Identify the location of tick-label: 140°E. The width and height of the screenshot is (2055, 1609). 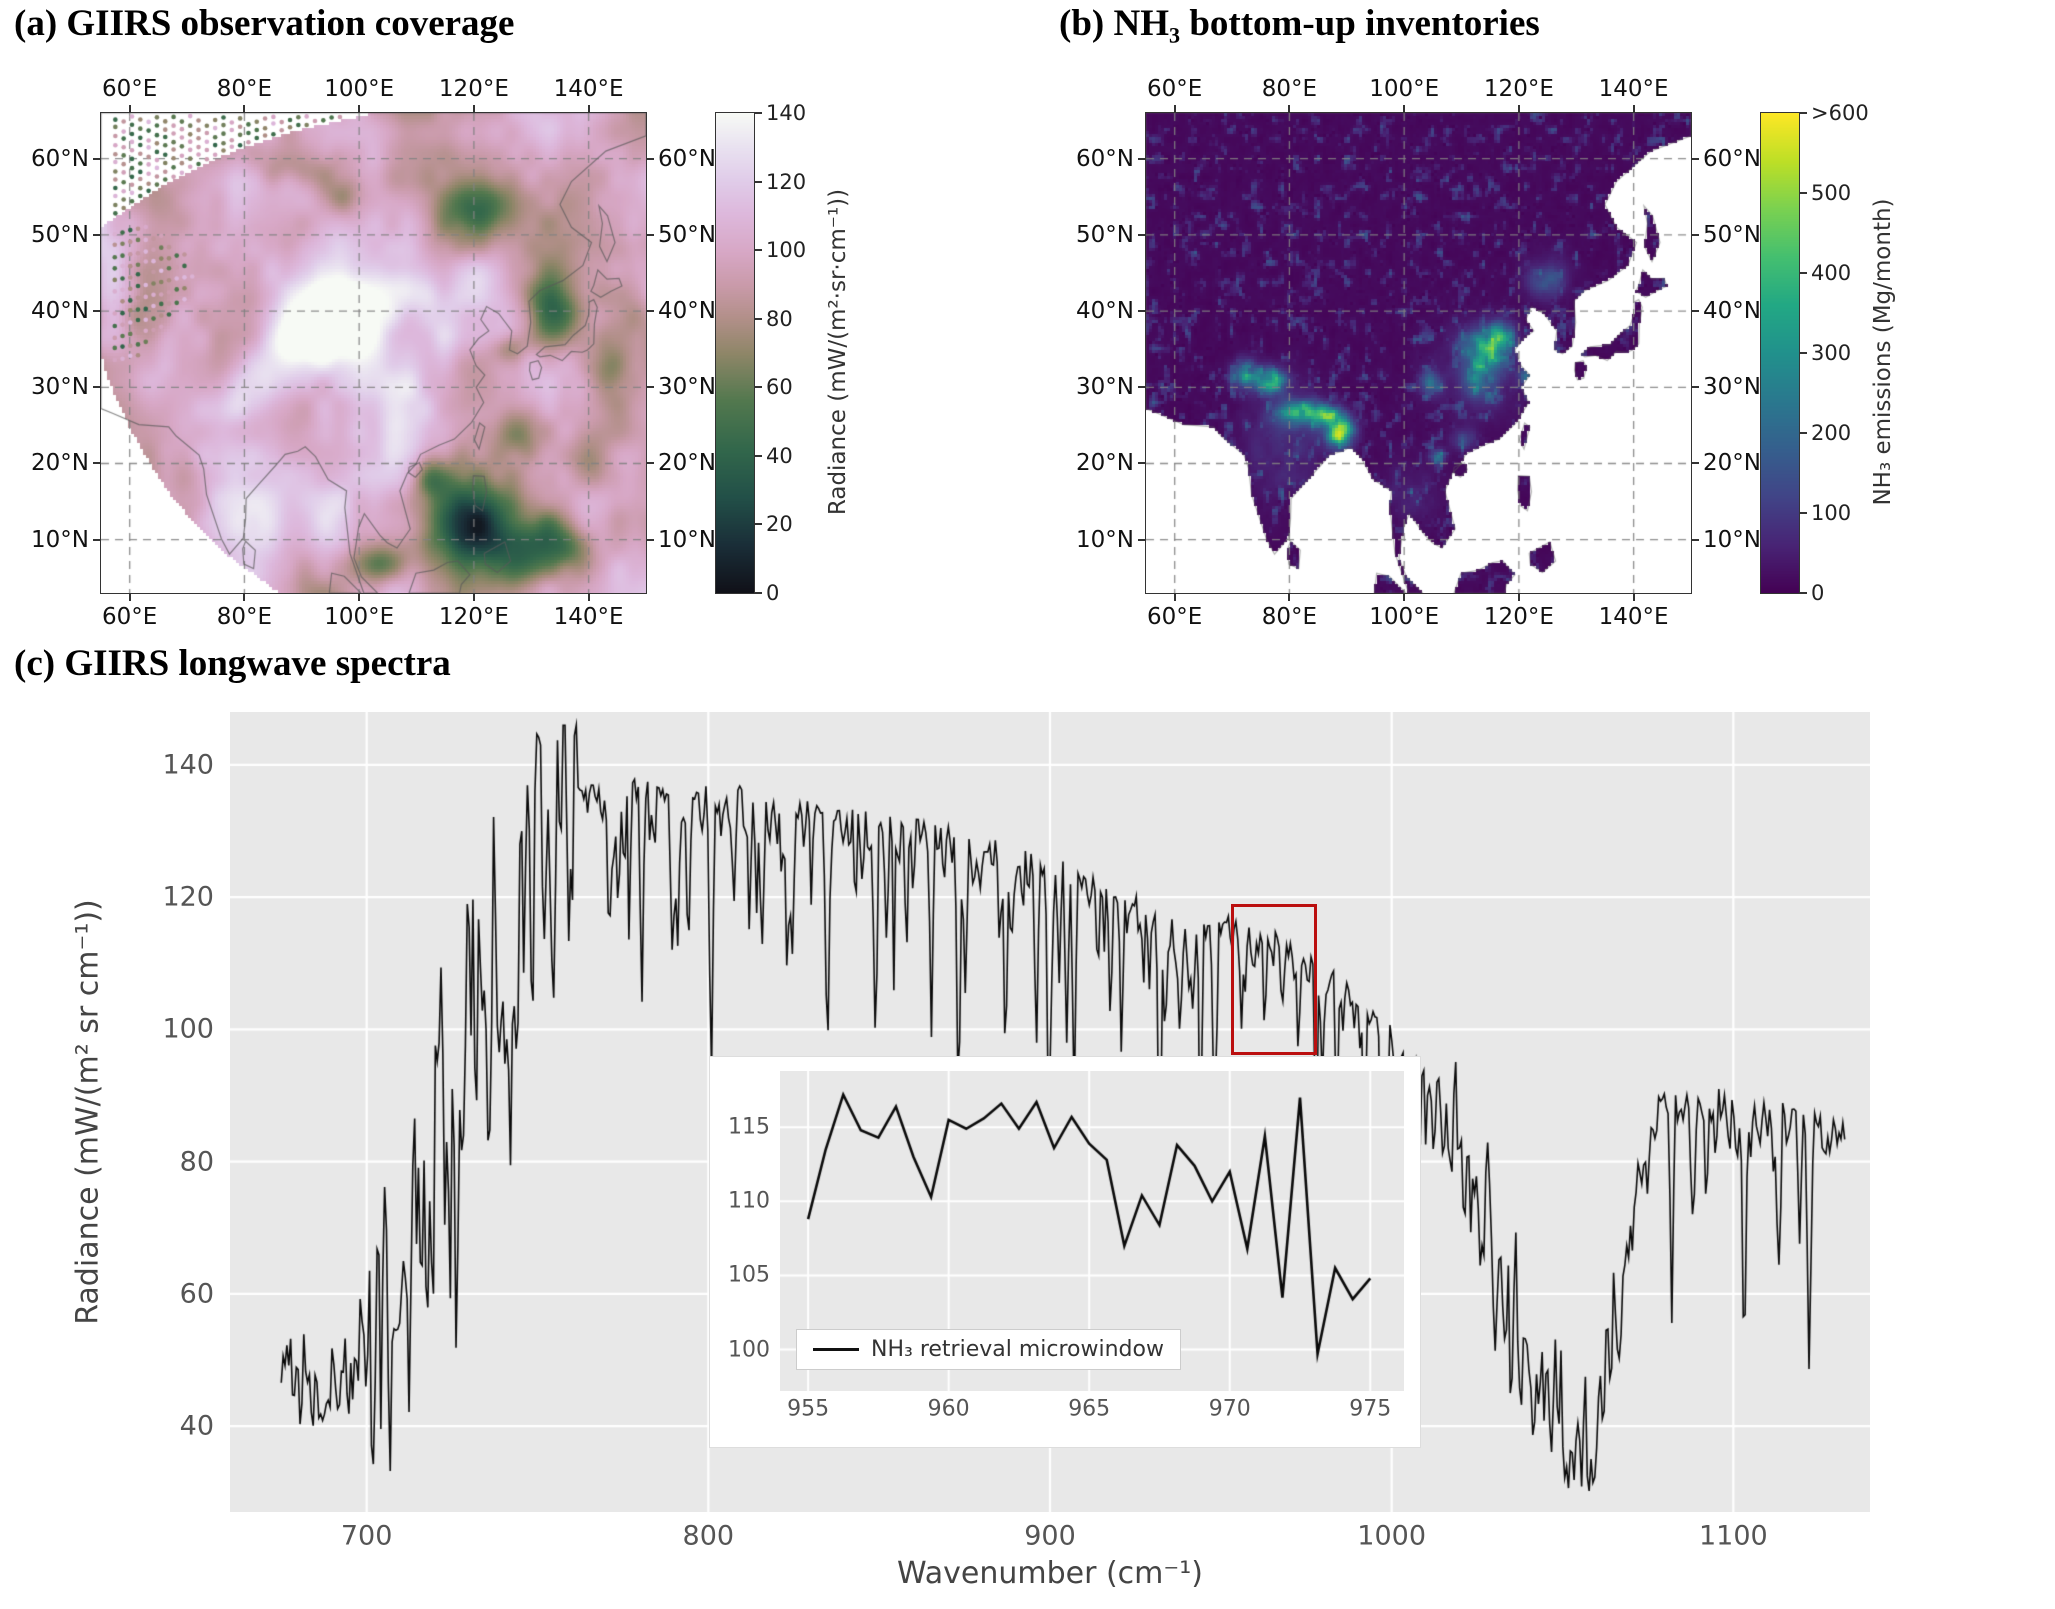
(588, 617).